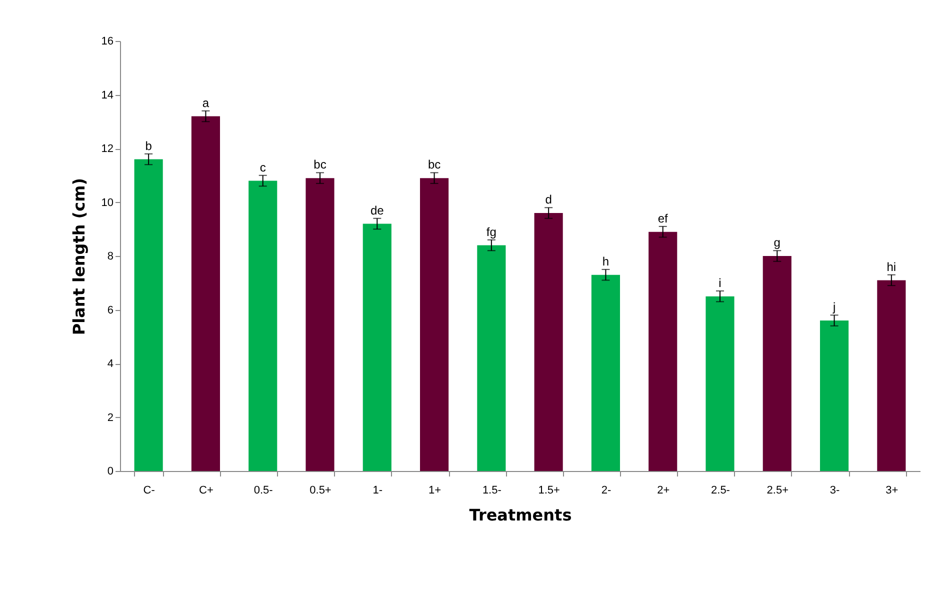 The height and width of the screenshot is (606, 947). What do you see at coordinates (549, 490) in the screenshot?
I see `x-tick-label: 1.5+` at bounding box center [549, 490].